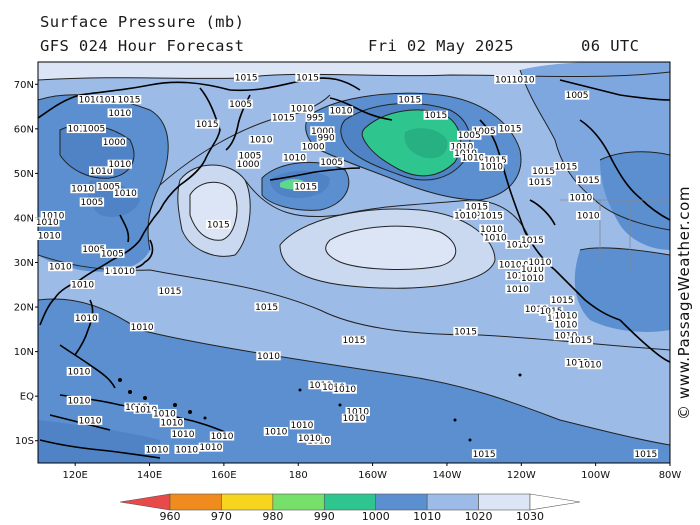 This screenshot has height=525, width=700. I want to click on lat-label: 10S, so click(24, 441).